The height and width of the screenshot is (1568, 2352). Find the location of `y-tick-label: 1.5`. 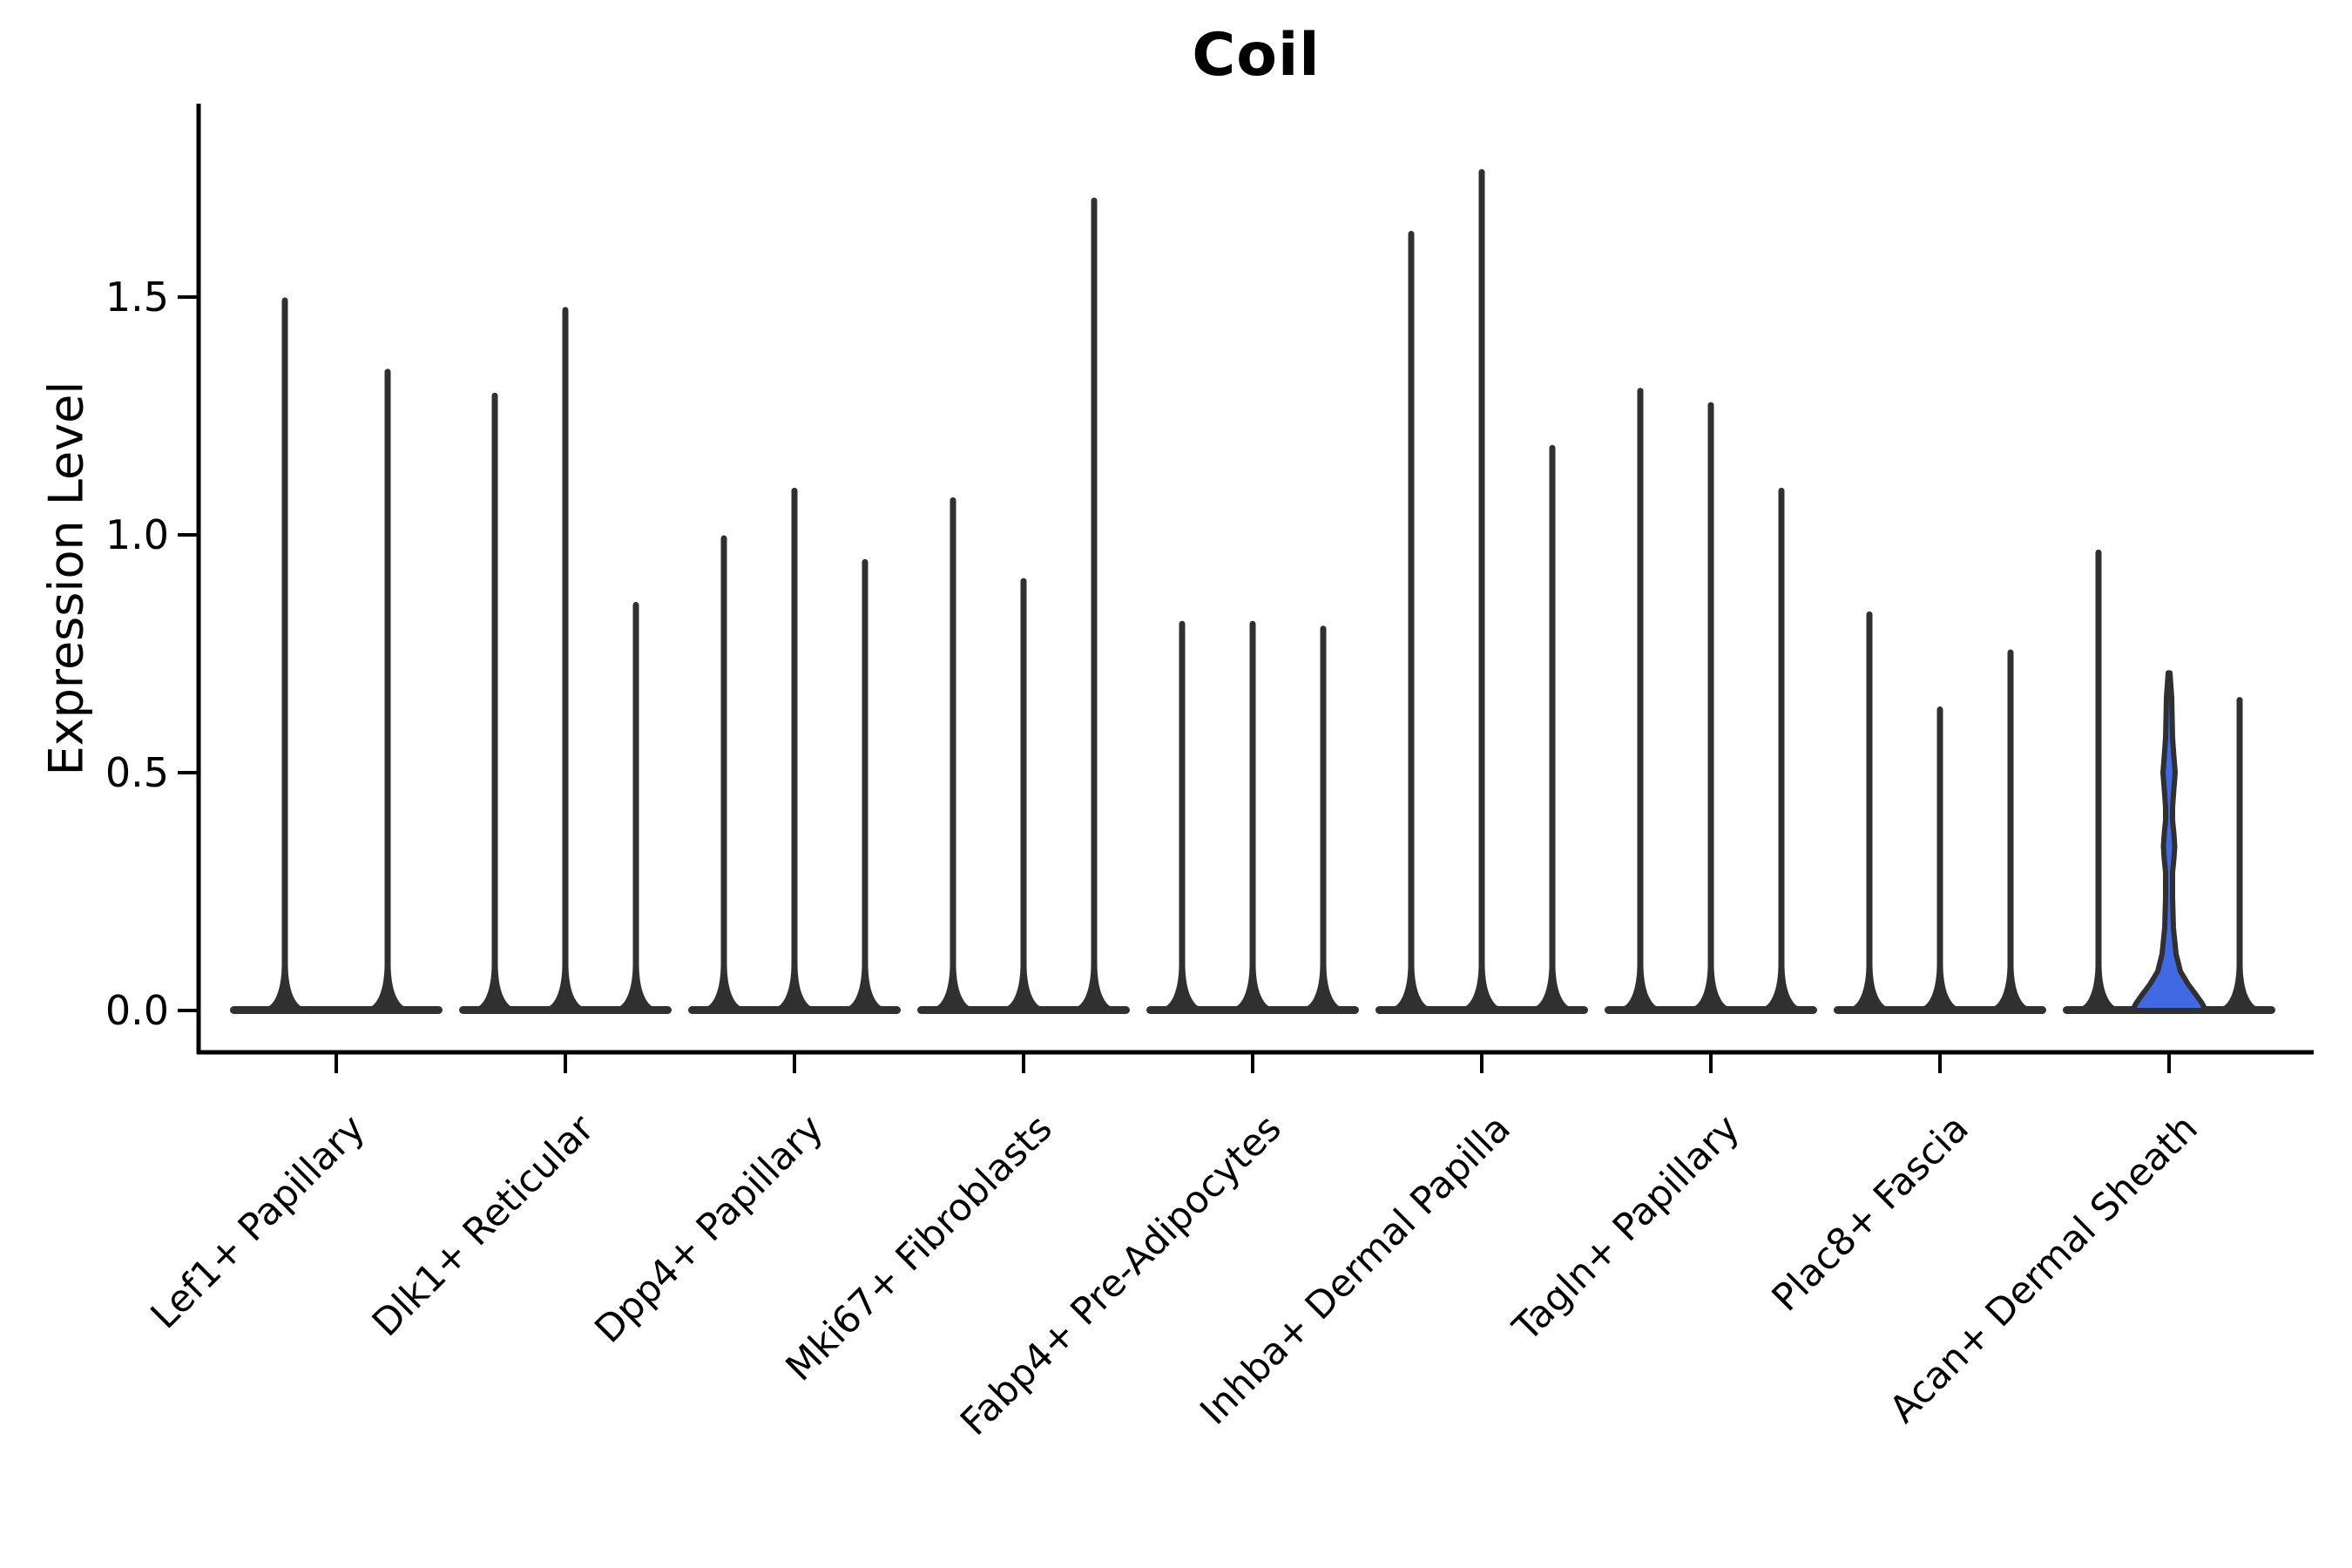

y-tick-label: 1.5 is located at coordinates (137, 297).